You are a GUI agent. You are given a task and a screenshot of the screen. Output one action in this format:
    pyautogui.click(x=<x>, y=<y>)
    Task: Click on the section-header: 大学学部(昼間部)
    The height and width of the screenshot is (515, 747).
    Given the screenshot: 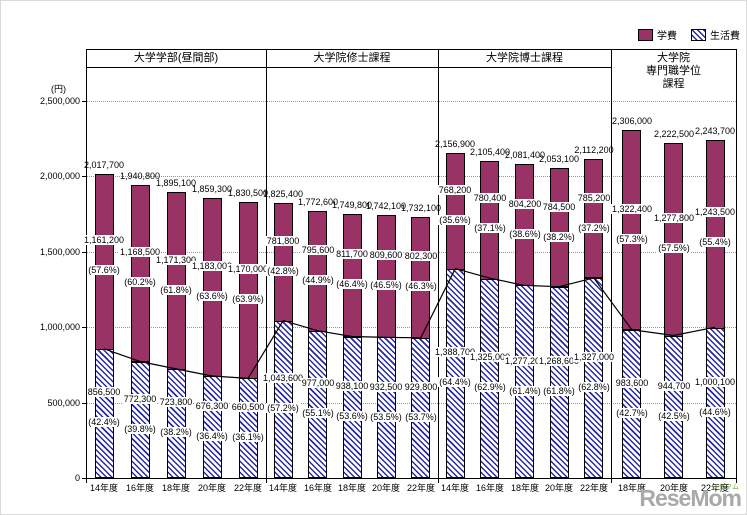 What is the action you would take?
    pyautogui.click(x=176, y=58)
    